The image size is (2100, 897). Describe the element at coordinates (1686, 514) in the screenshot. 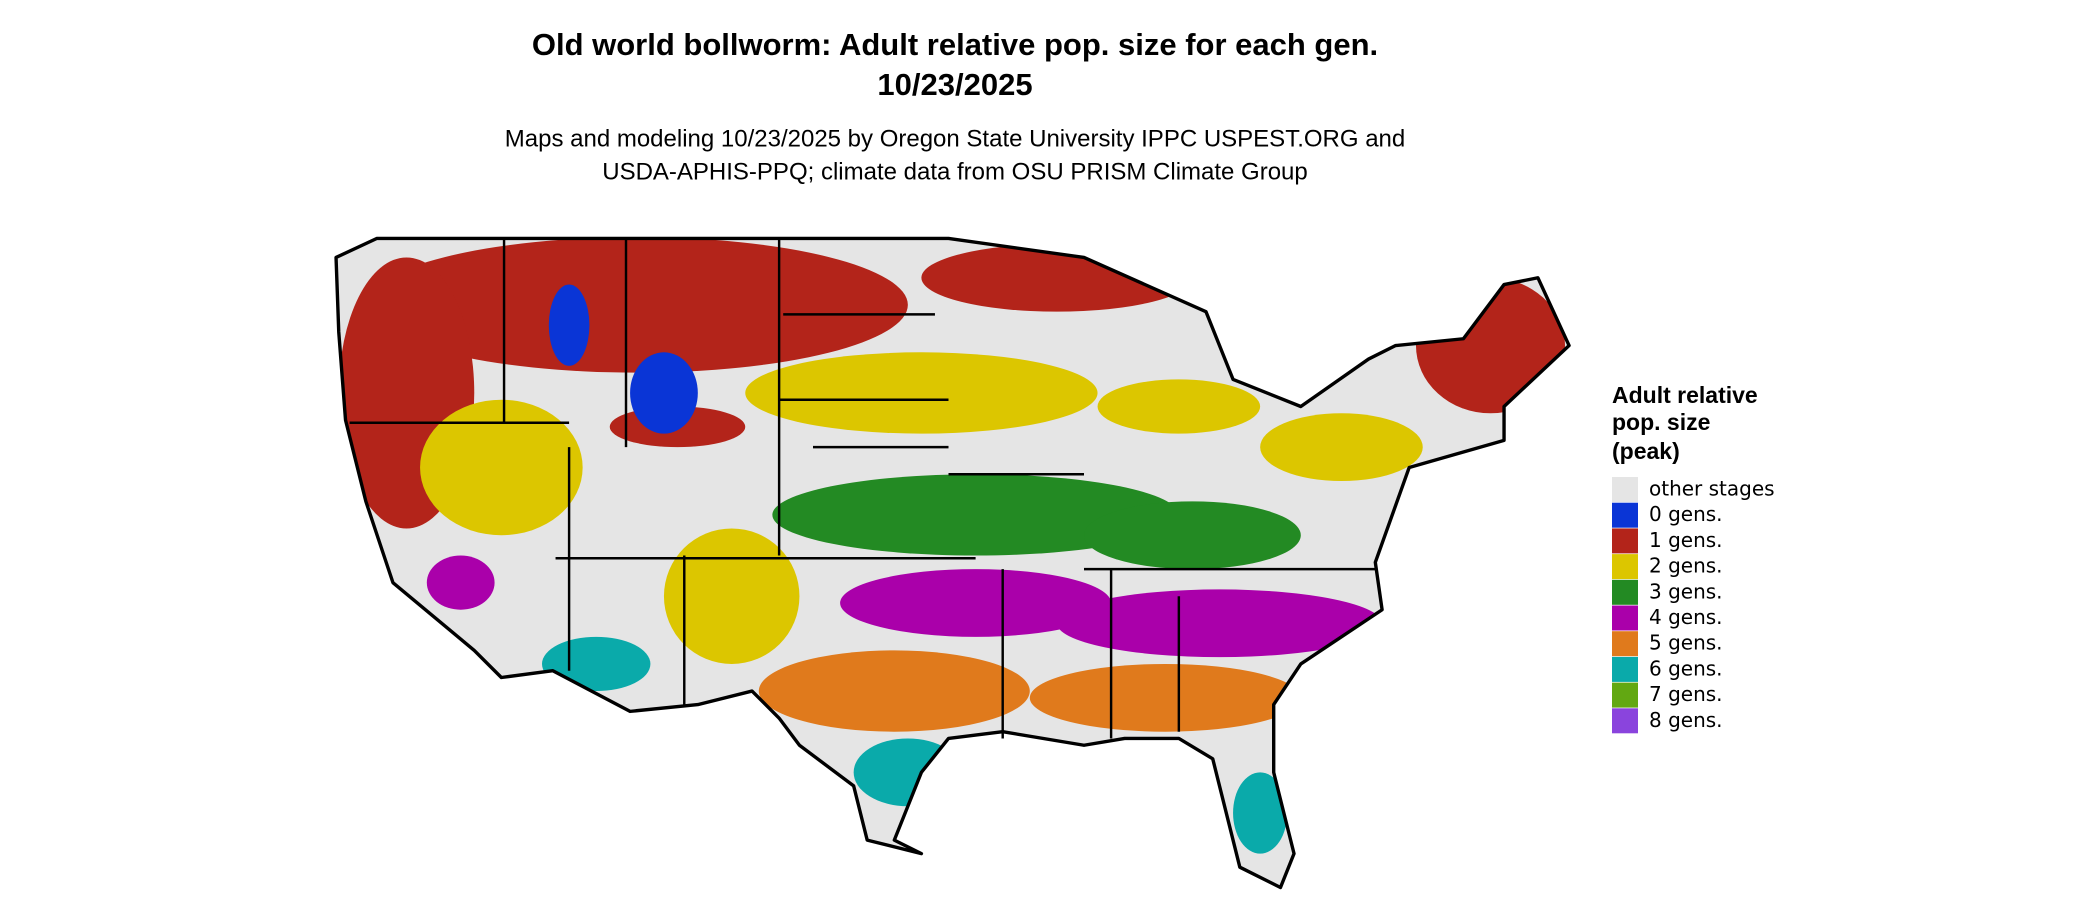

I see `legend-label: 0 gens.` at that location.